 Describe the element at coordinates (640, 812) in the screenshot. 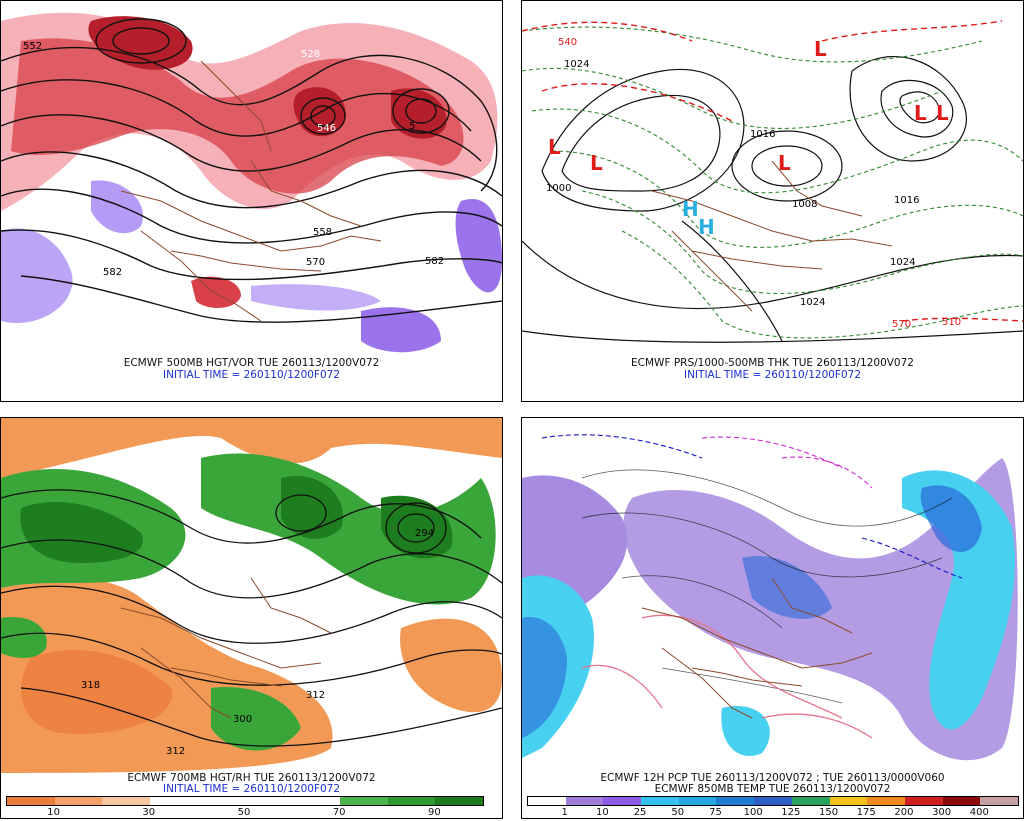

I see `colorbar-label: 25` at that location.